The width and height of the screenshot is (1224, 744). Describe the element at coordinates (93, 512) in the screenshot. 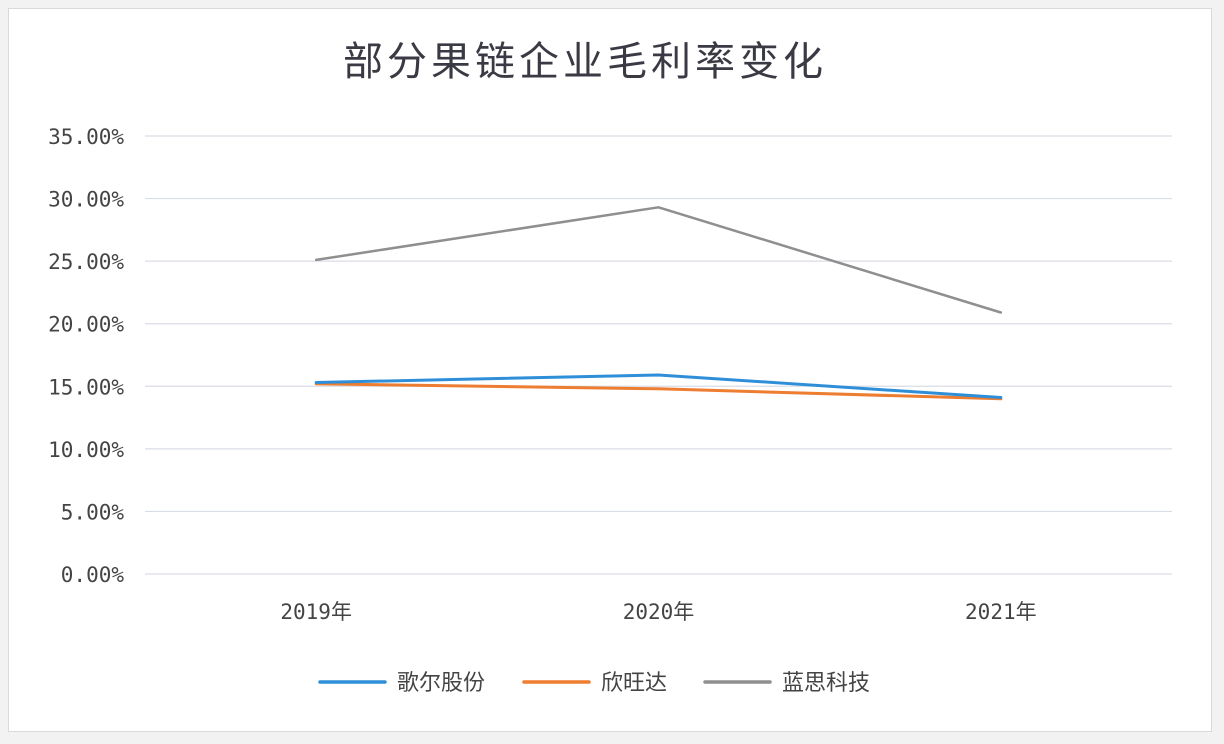

I see `y-tick-label: 5.00%` at that location.